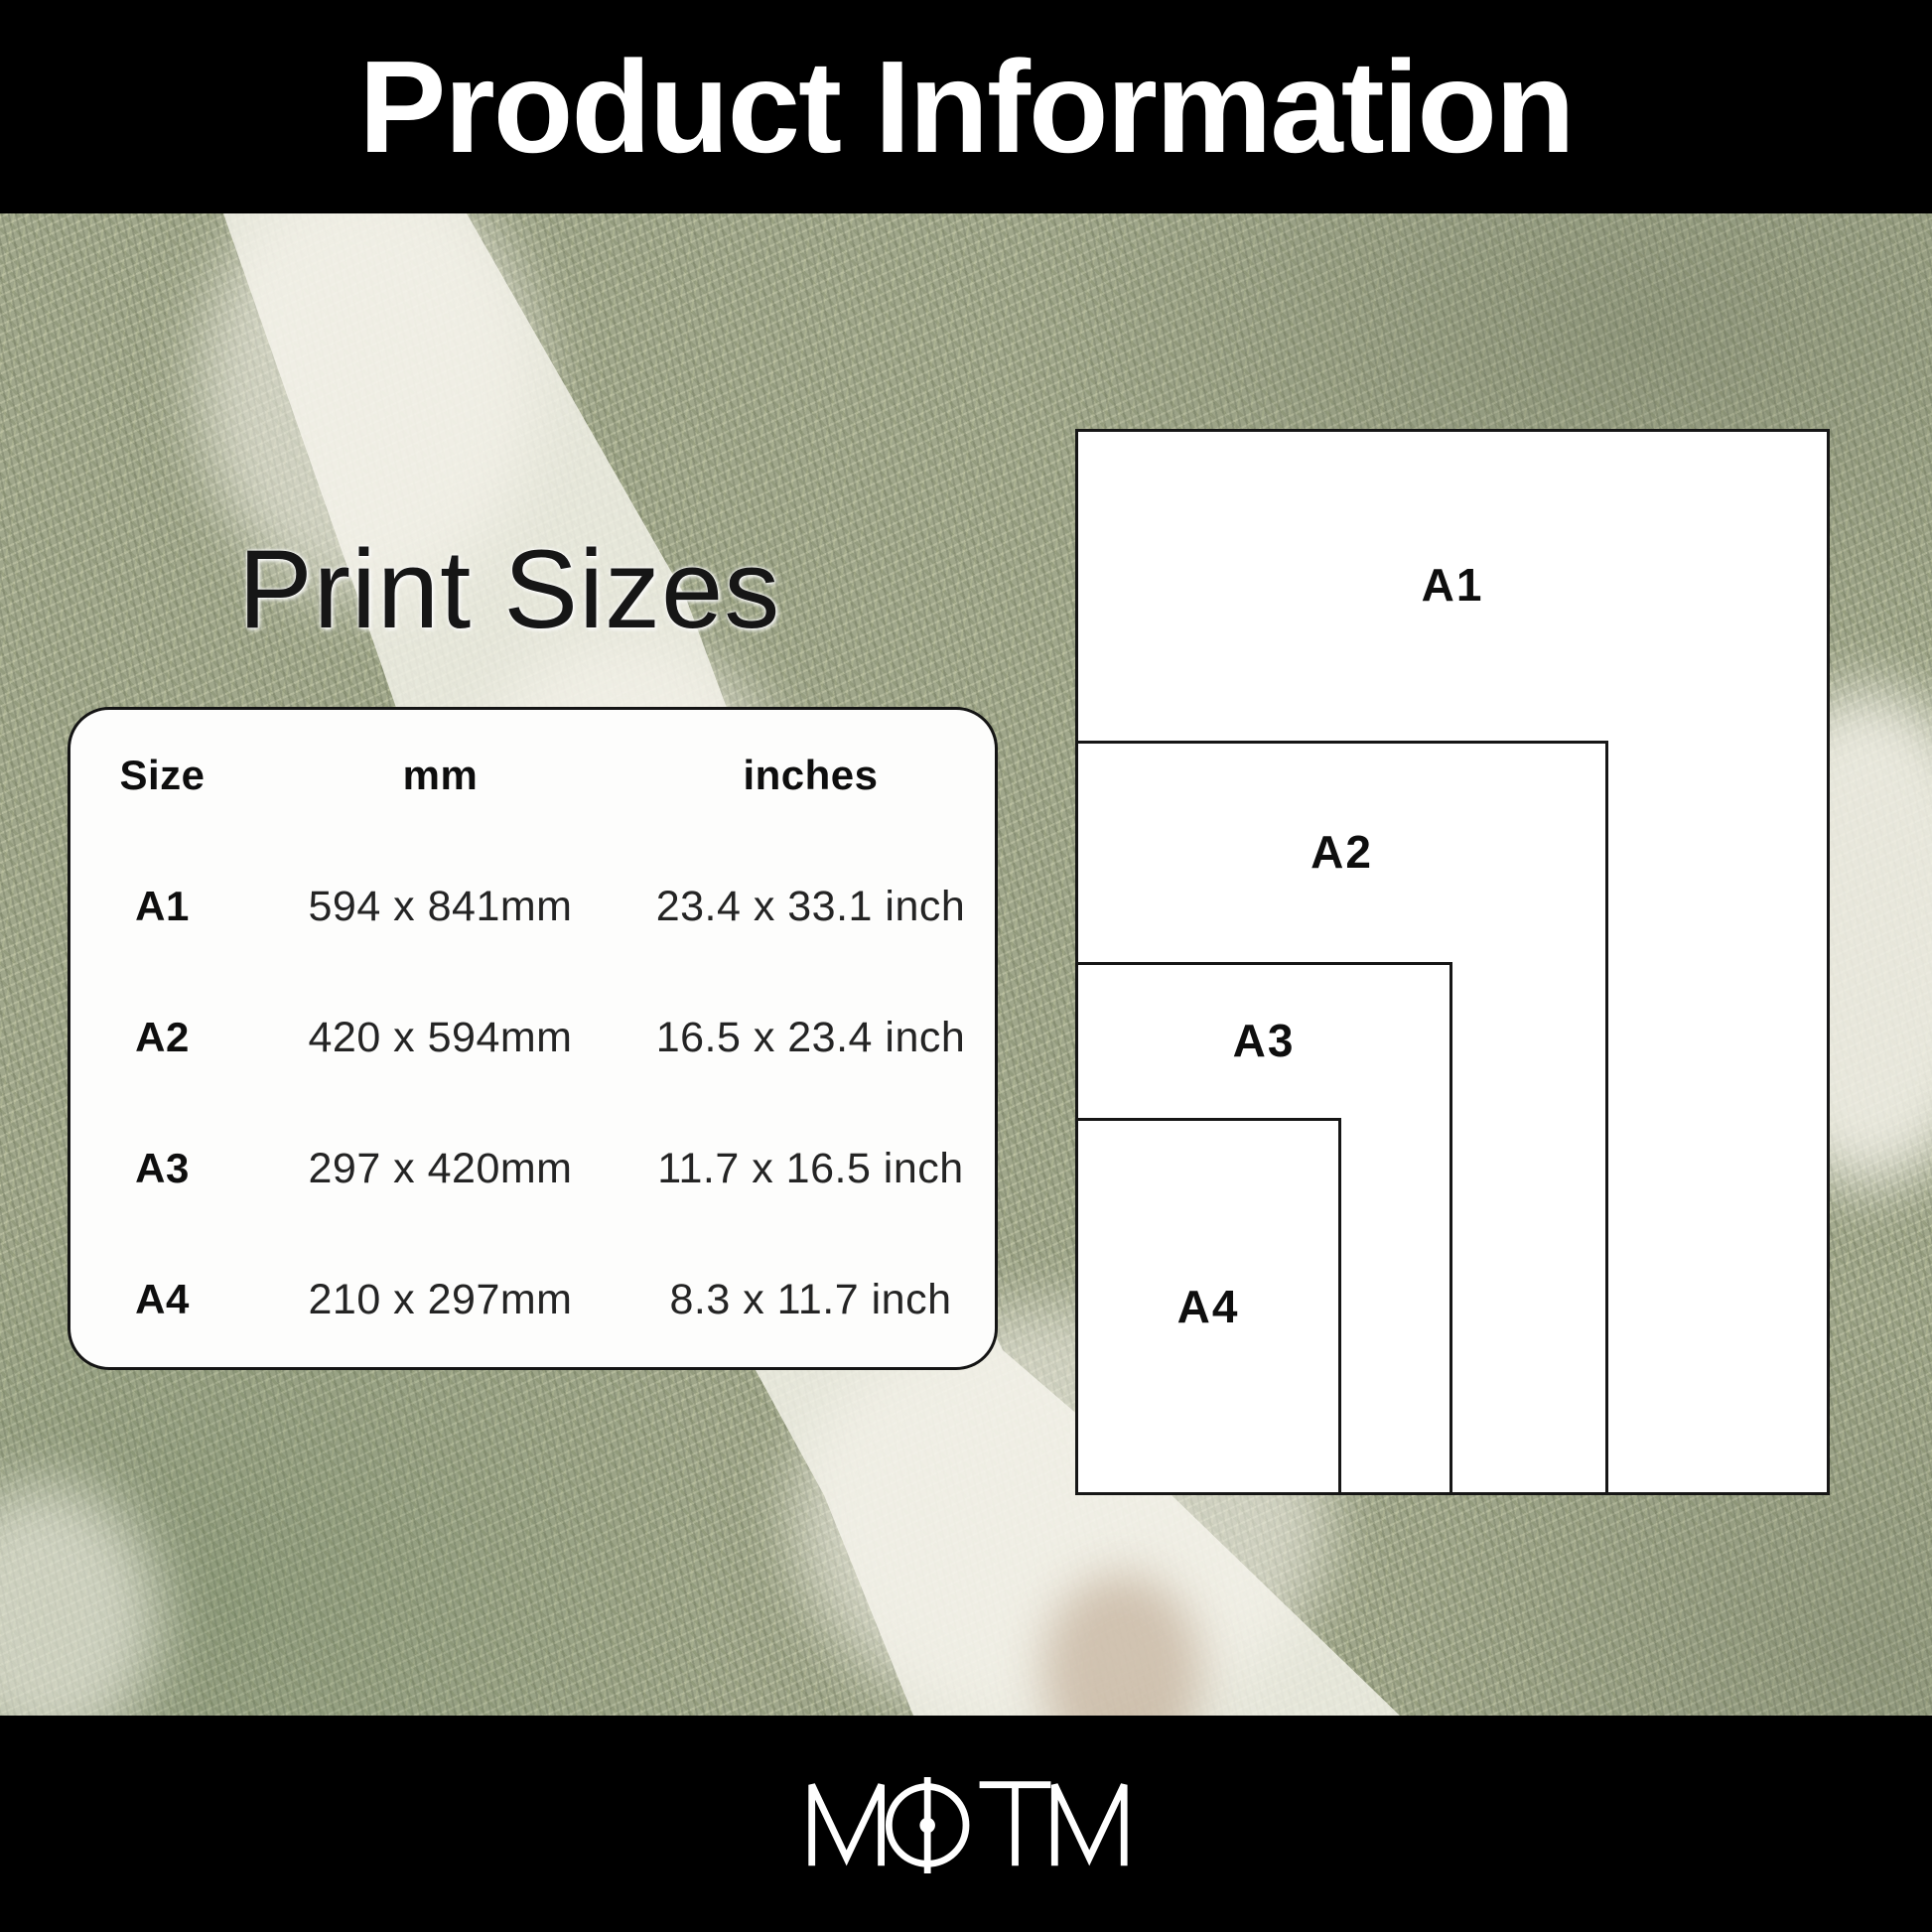 The image size is (1932, 1932). I want to click on paper-label-a3: A3, so click(1264, 1040).